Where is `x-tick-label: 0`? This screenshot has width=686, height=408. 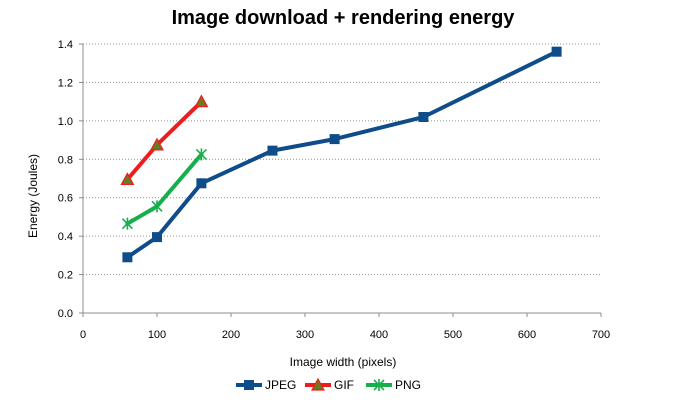
x-tick-label: 0 is located at coordinates (83, 335).